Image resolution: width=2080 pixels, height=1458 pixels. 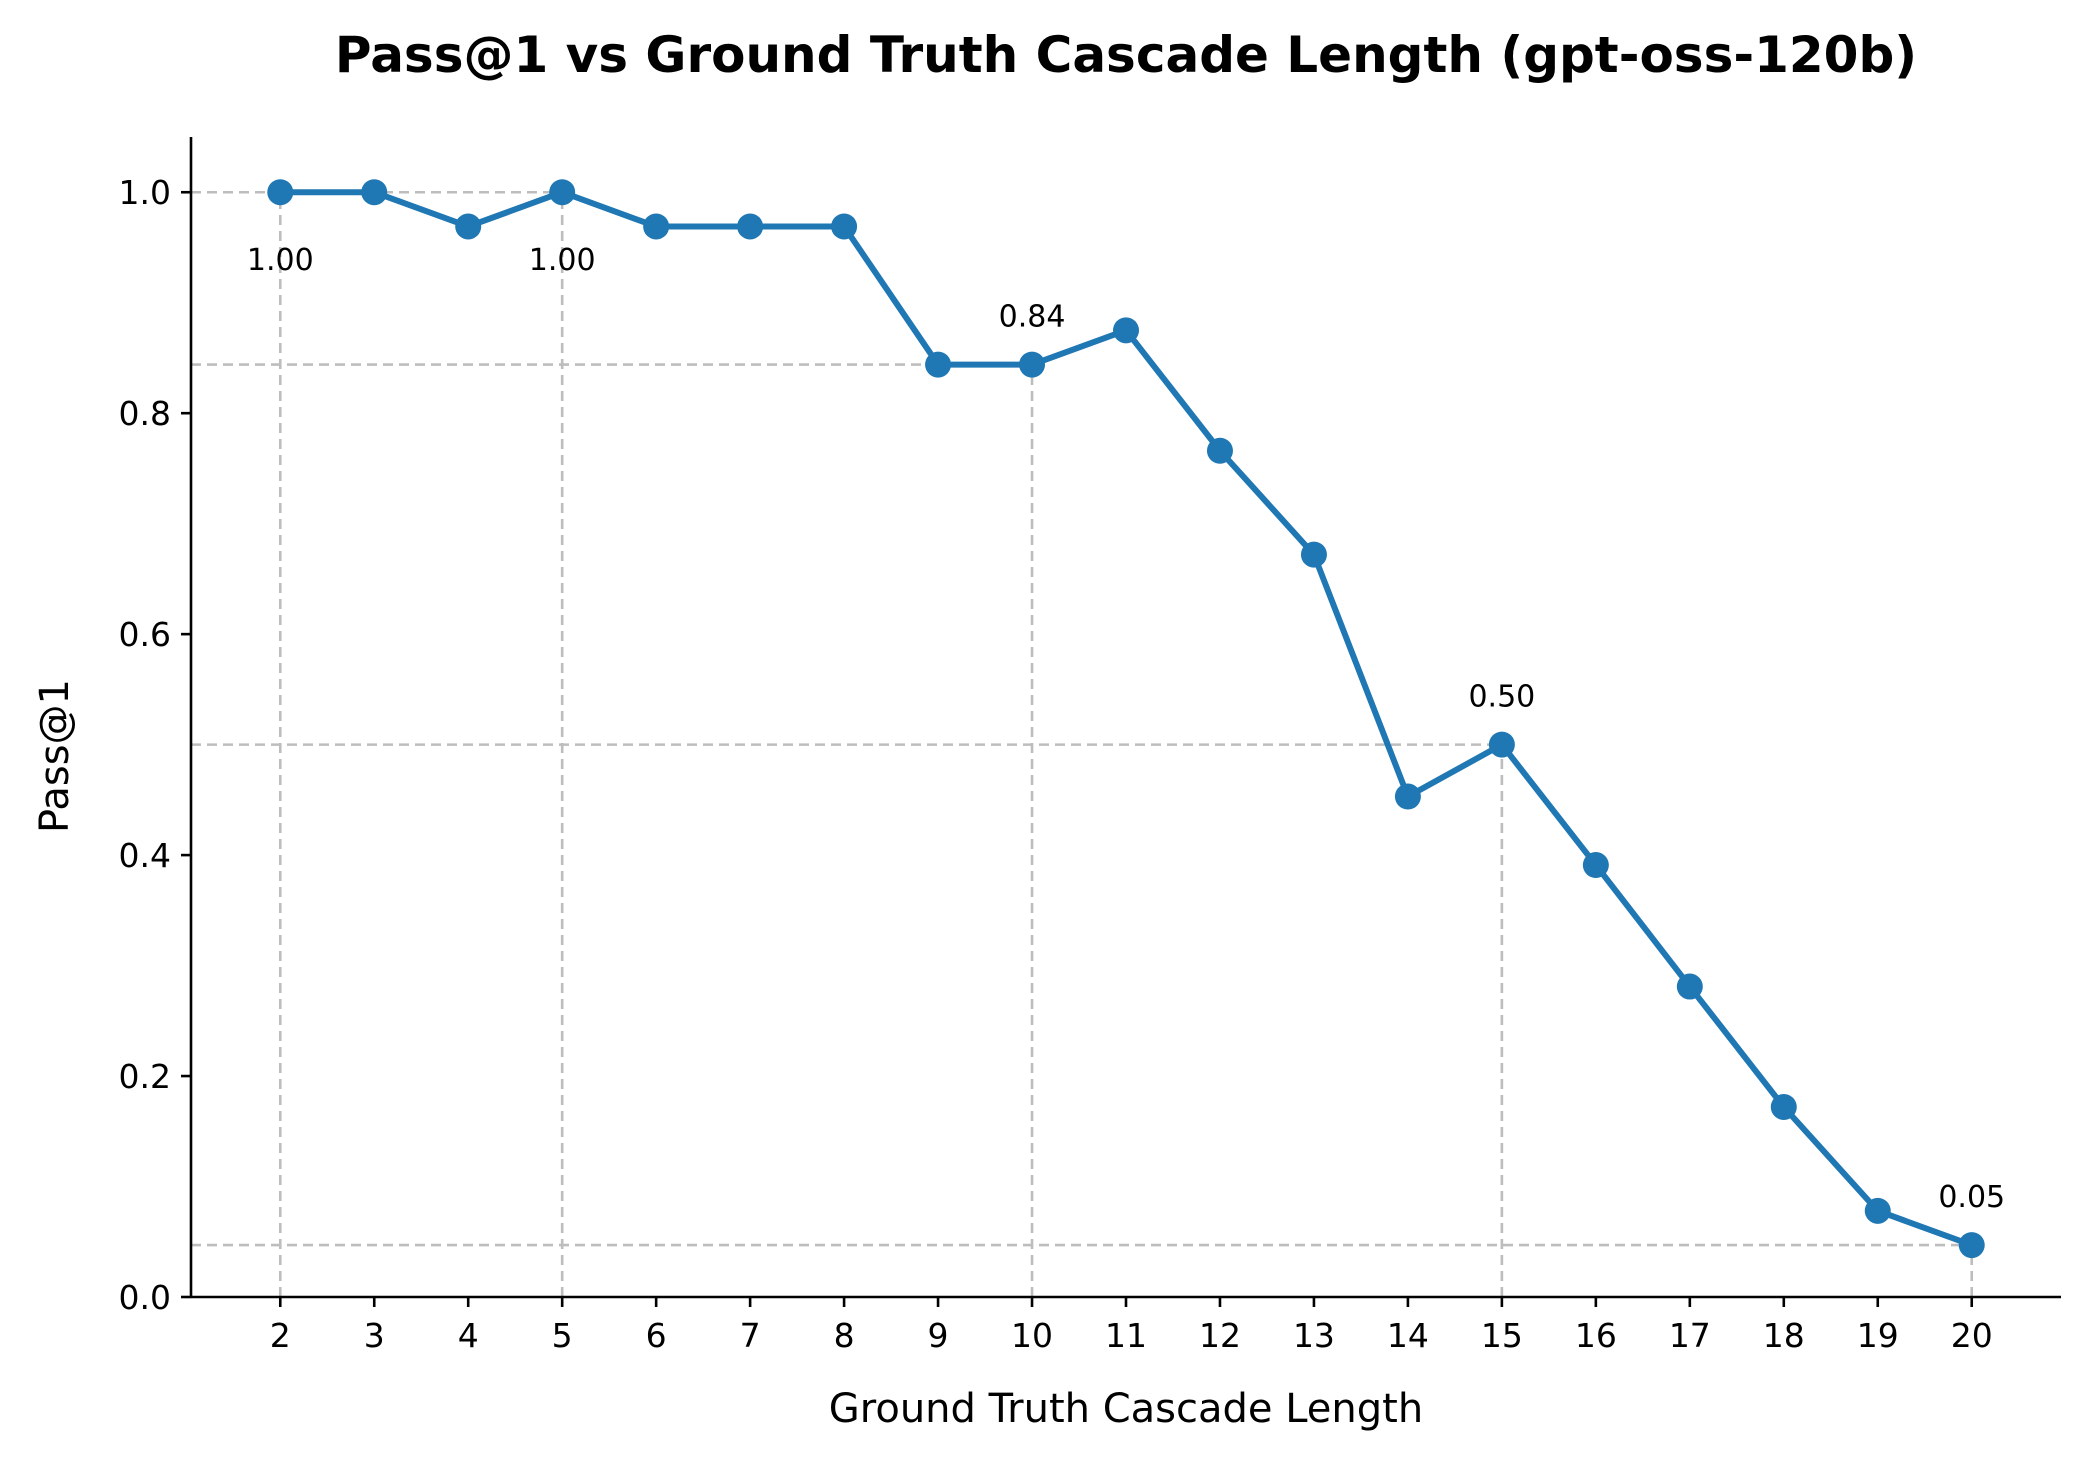 What do you see at coordinates (656, 1335) in the screenshot?
I see `x-tick-label: 6` at bounding box center [656, 1335].